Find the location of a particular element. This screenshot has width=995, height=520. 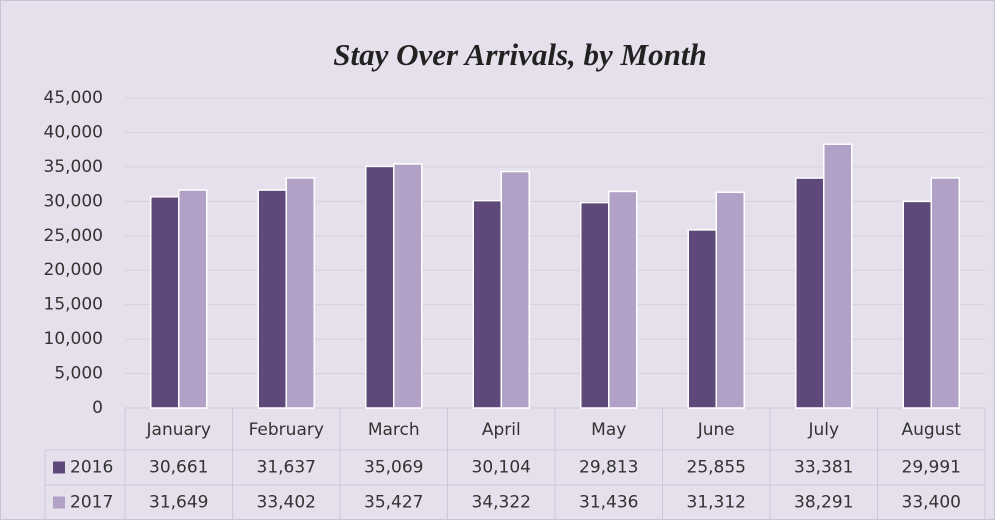

table-value: 38,291 is located at coordinates (823, 503).